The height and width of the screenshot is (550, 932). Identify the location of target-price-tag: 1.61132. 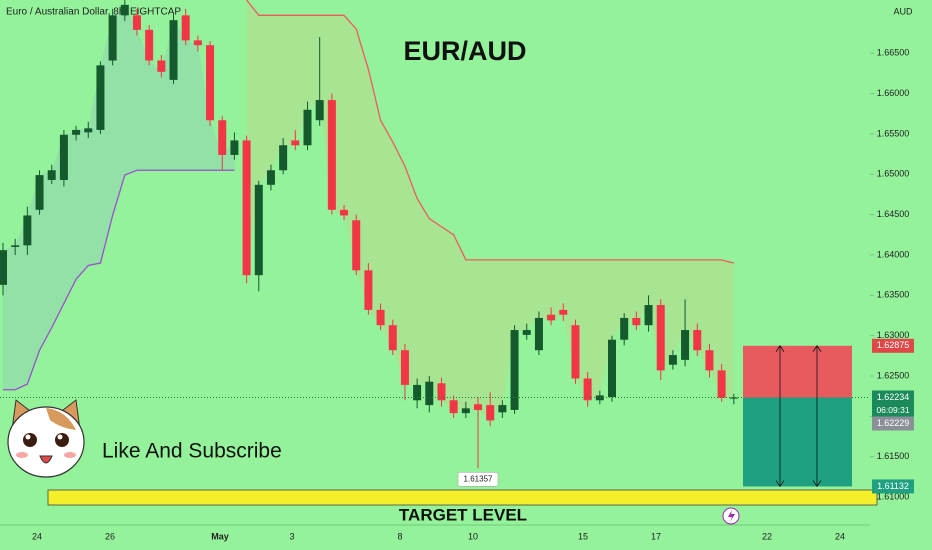
(893, 486).